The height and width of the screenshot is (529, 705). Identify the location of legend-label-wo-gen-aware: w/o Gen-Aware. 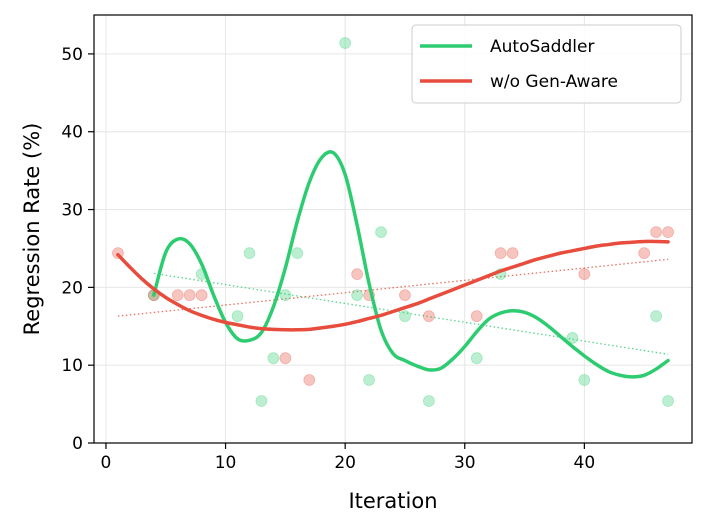
(554, 82).